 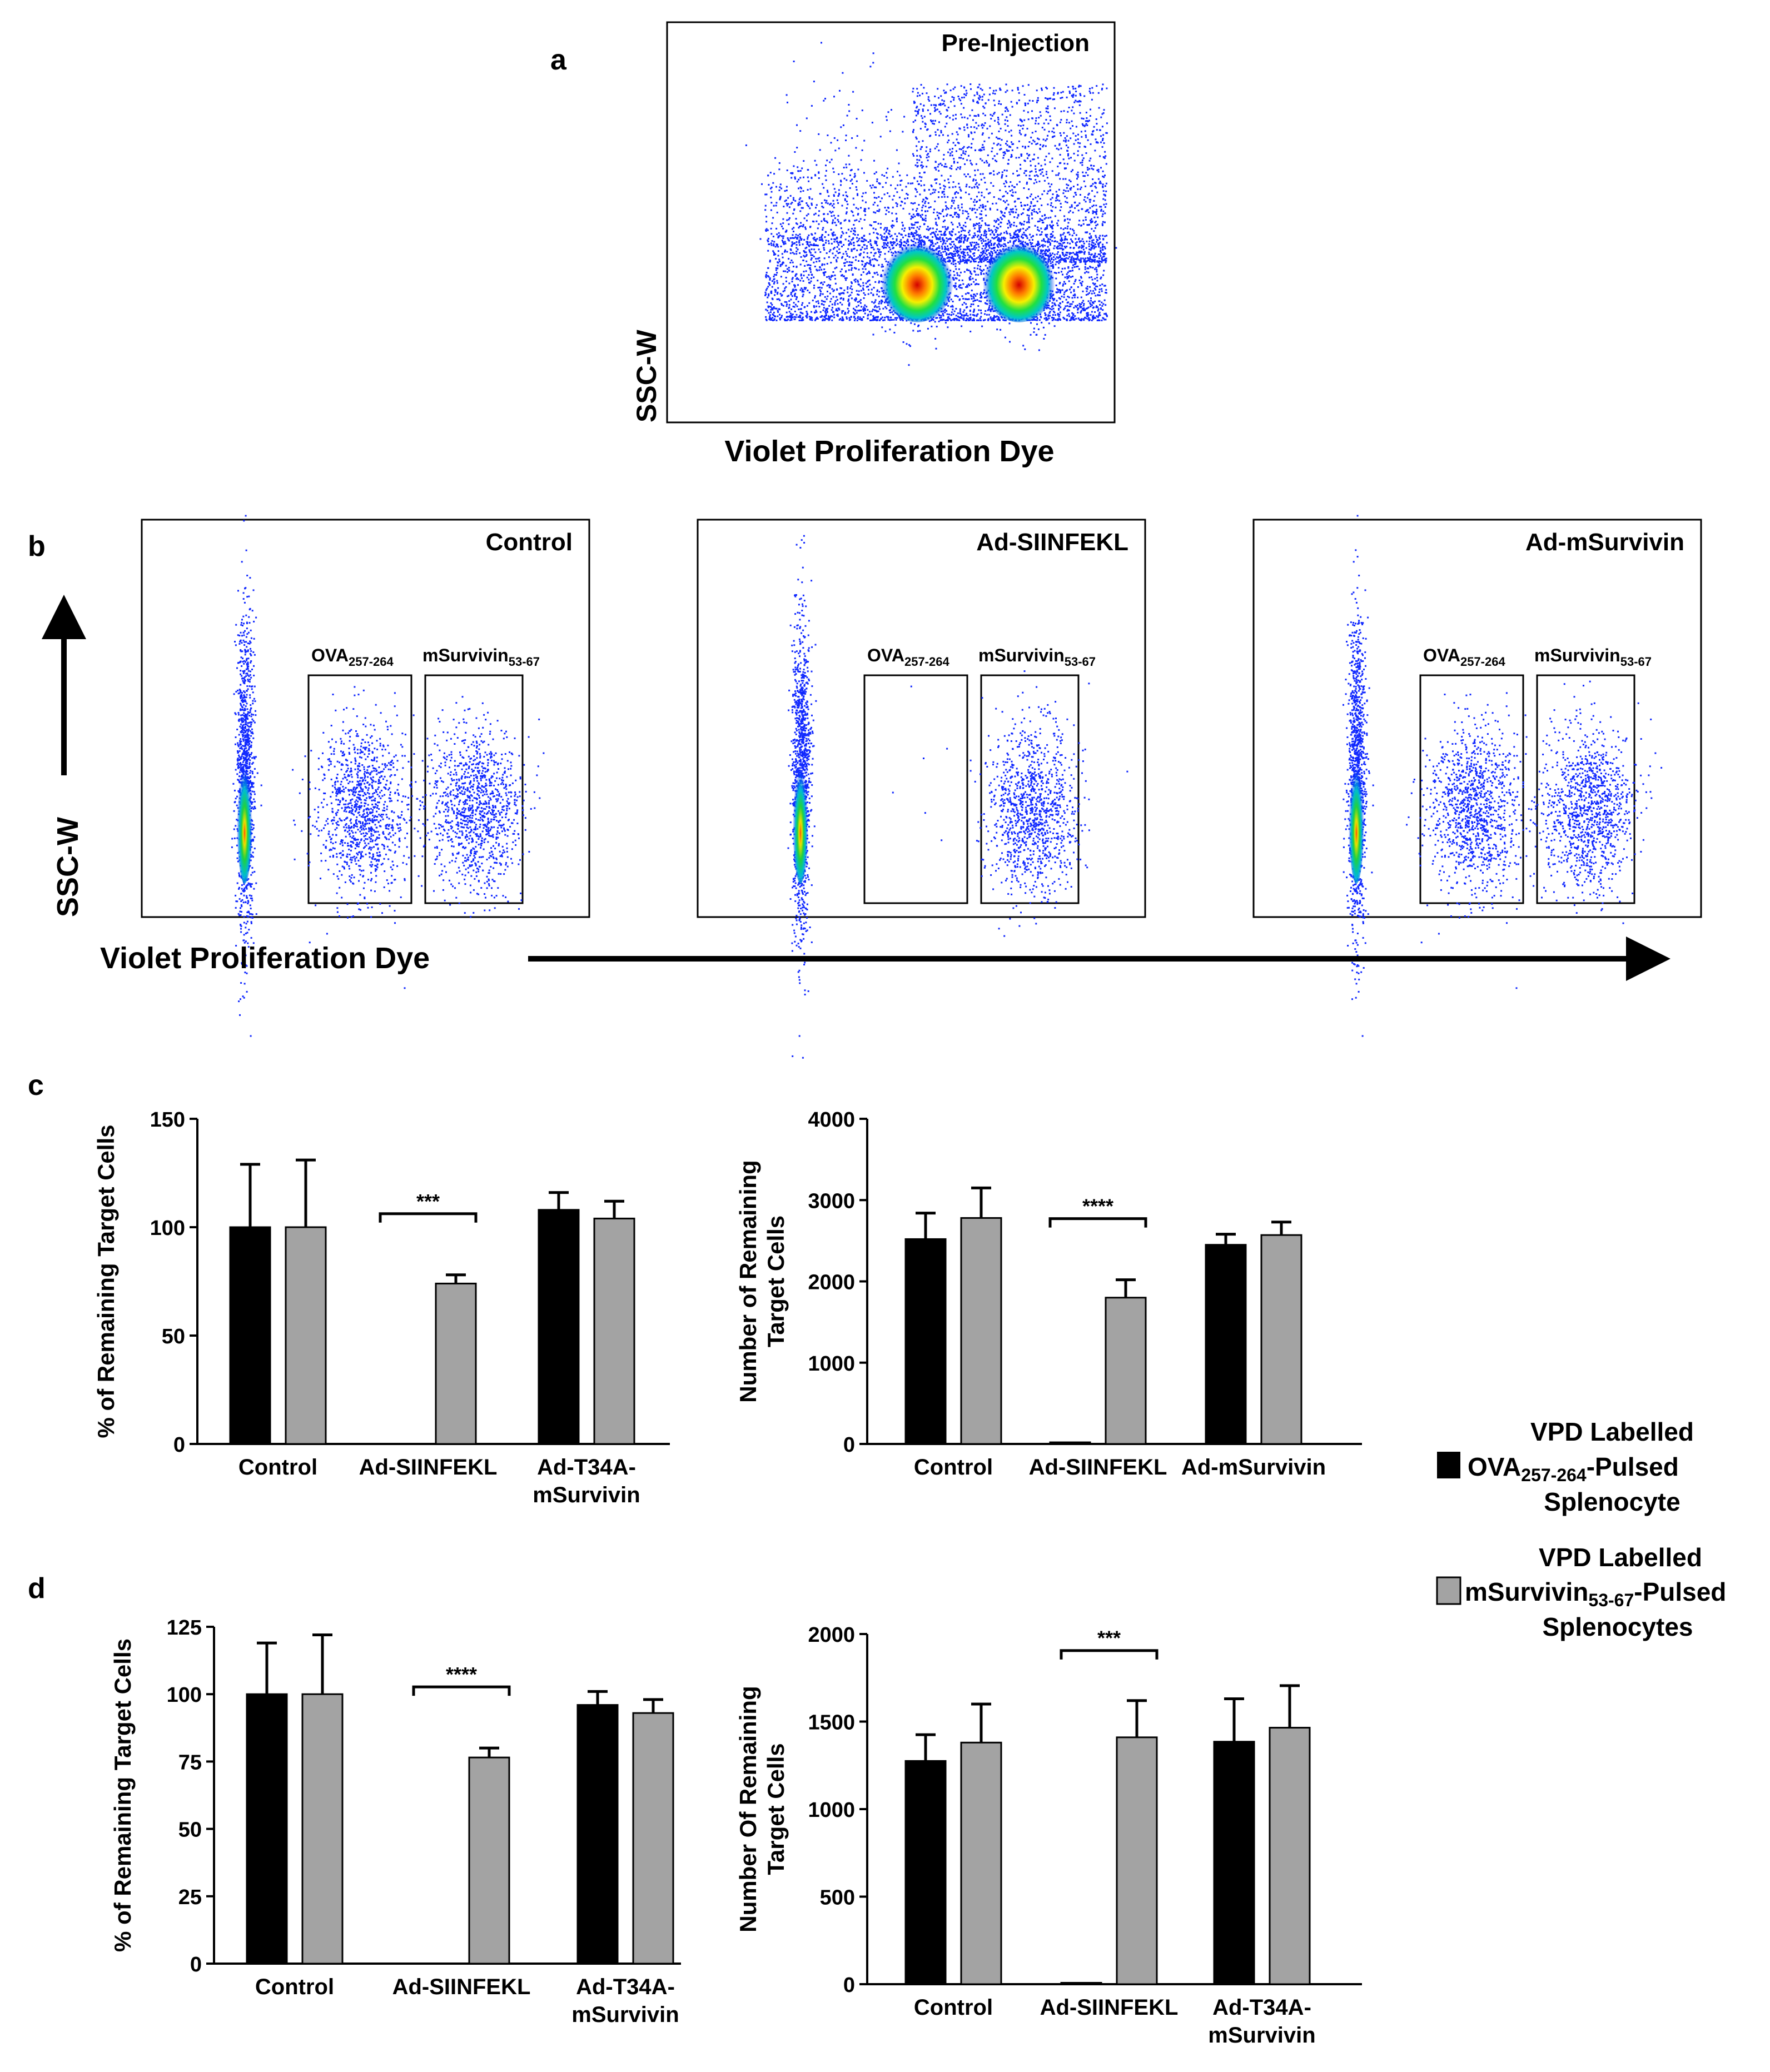 What do you see at coordinates (1448, 1465) in the screenshot?
I see `legend-ova-swatch` at bounding box center [1448, 1465].